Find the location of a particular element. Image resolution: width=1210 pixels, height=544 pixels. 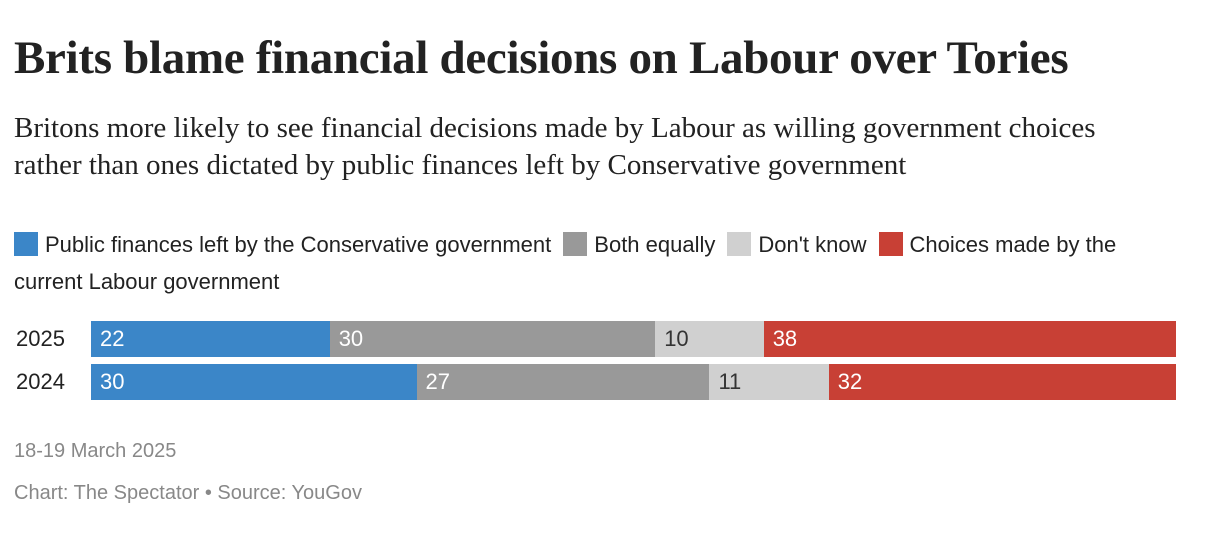

bar-row-2025: 22 30 10 38 is located at coordinates (633, 339).